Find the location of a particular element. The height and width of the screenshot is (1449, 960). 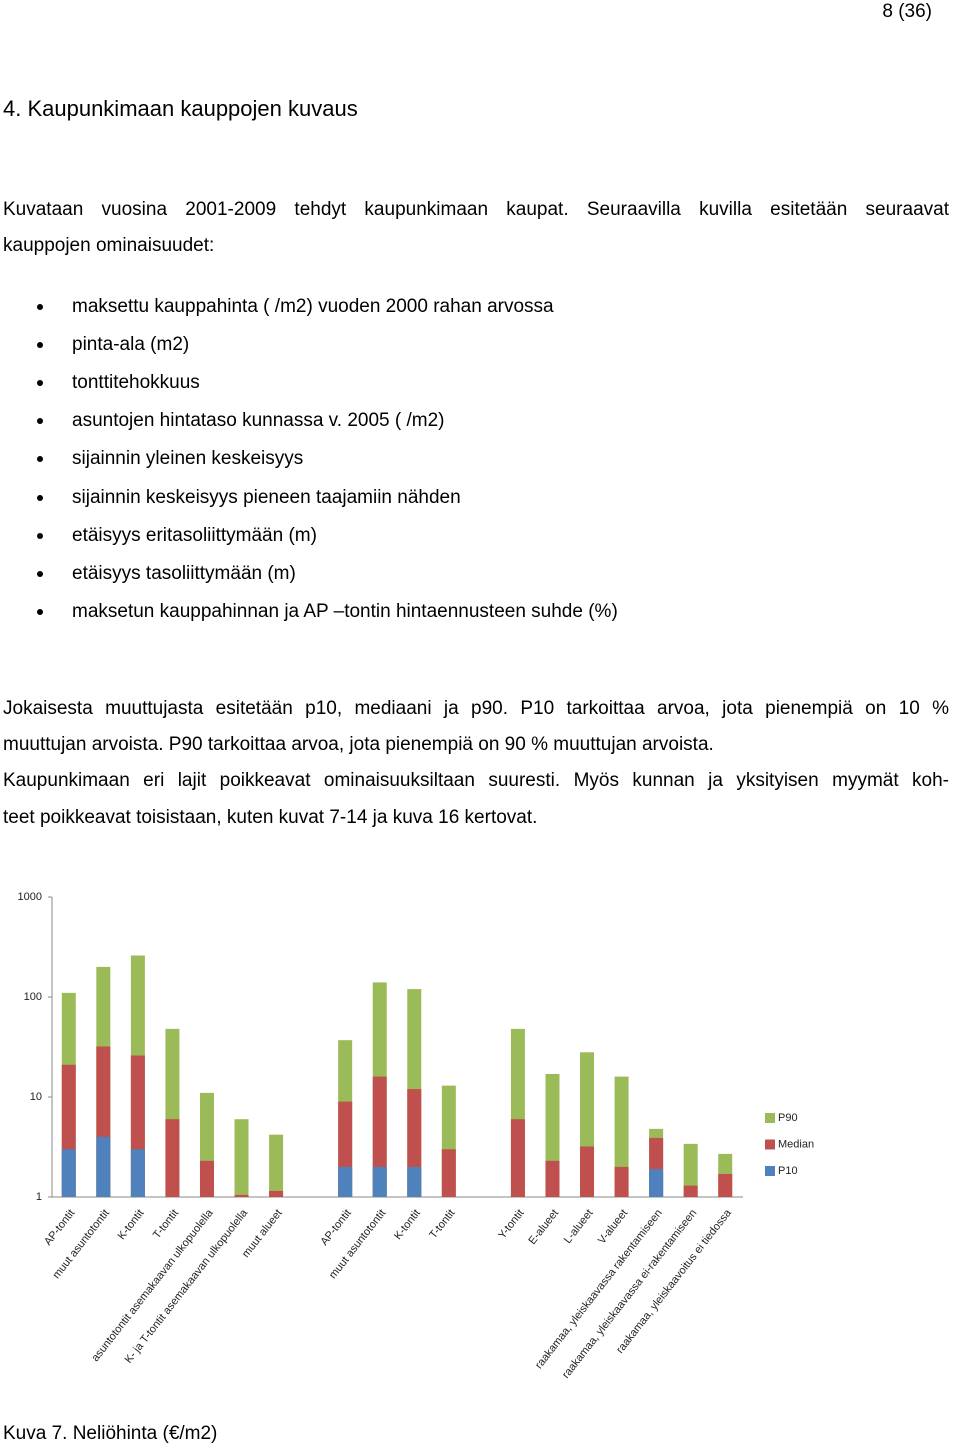

heading: 4. Kaupunkimaan kauppojen kuvaus is located at coordinates (180, 108).